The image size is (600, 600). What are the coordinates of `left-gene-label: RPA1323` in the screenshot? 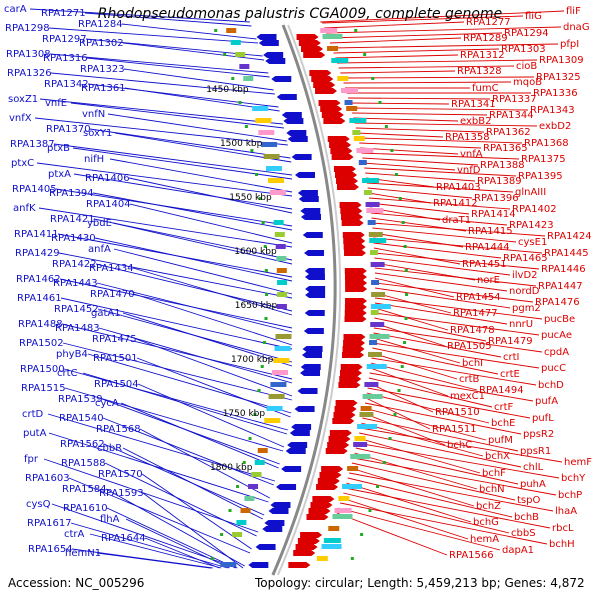 It's located at (102, 69).